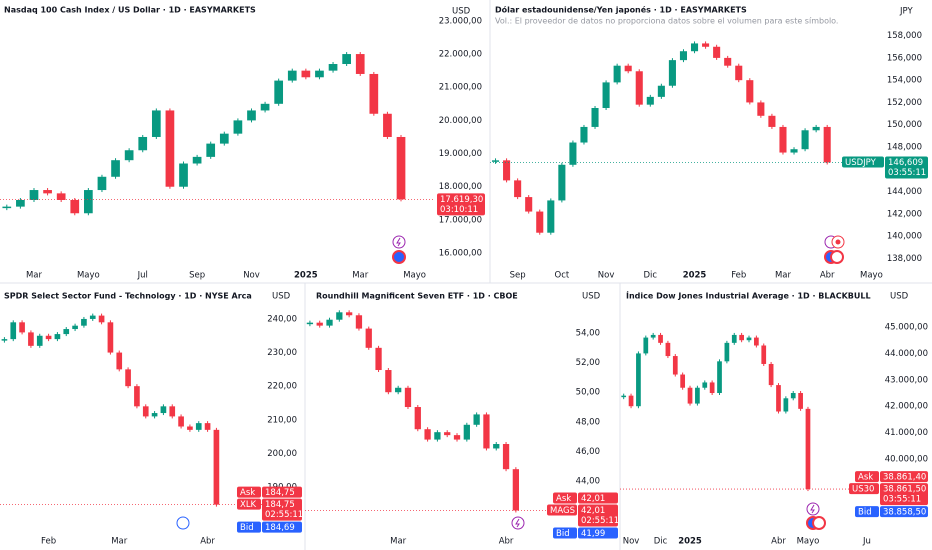  What do you see at coordinates (280, 505) in the screenshot?
I see `price-tag-value: 184,75` at bounding box center [280, 505].